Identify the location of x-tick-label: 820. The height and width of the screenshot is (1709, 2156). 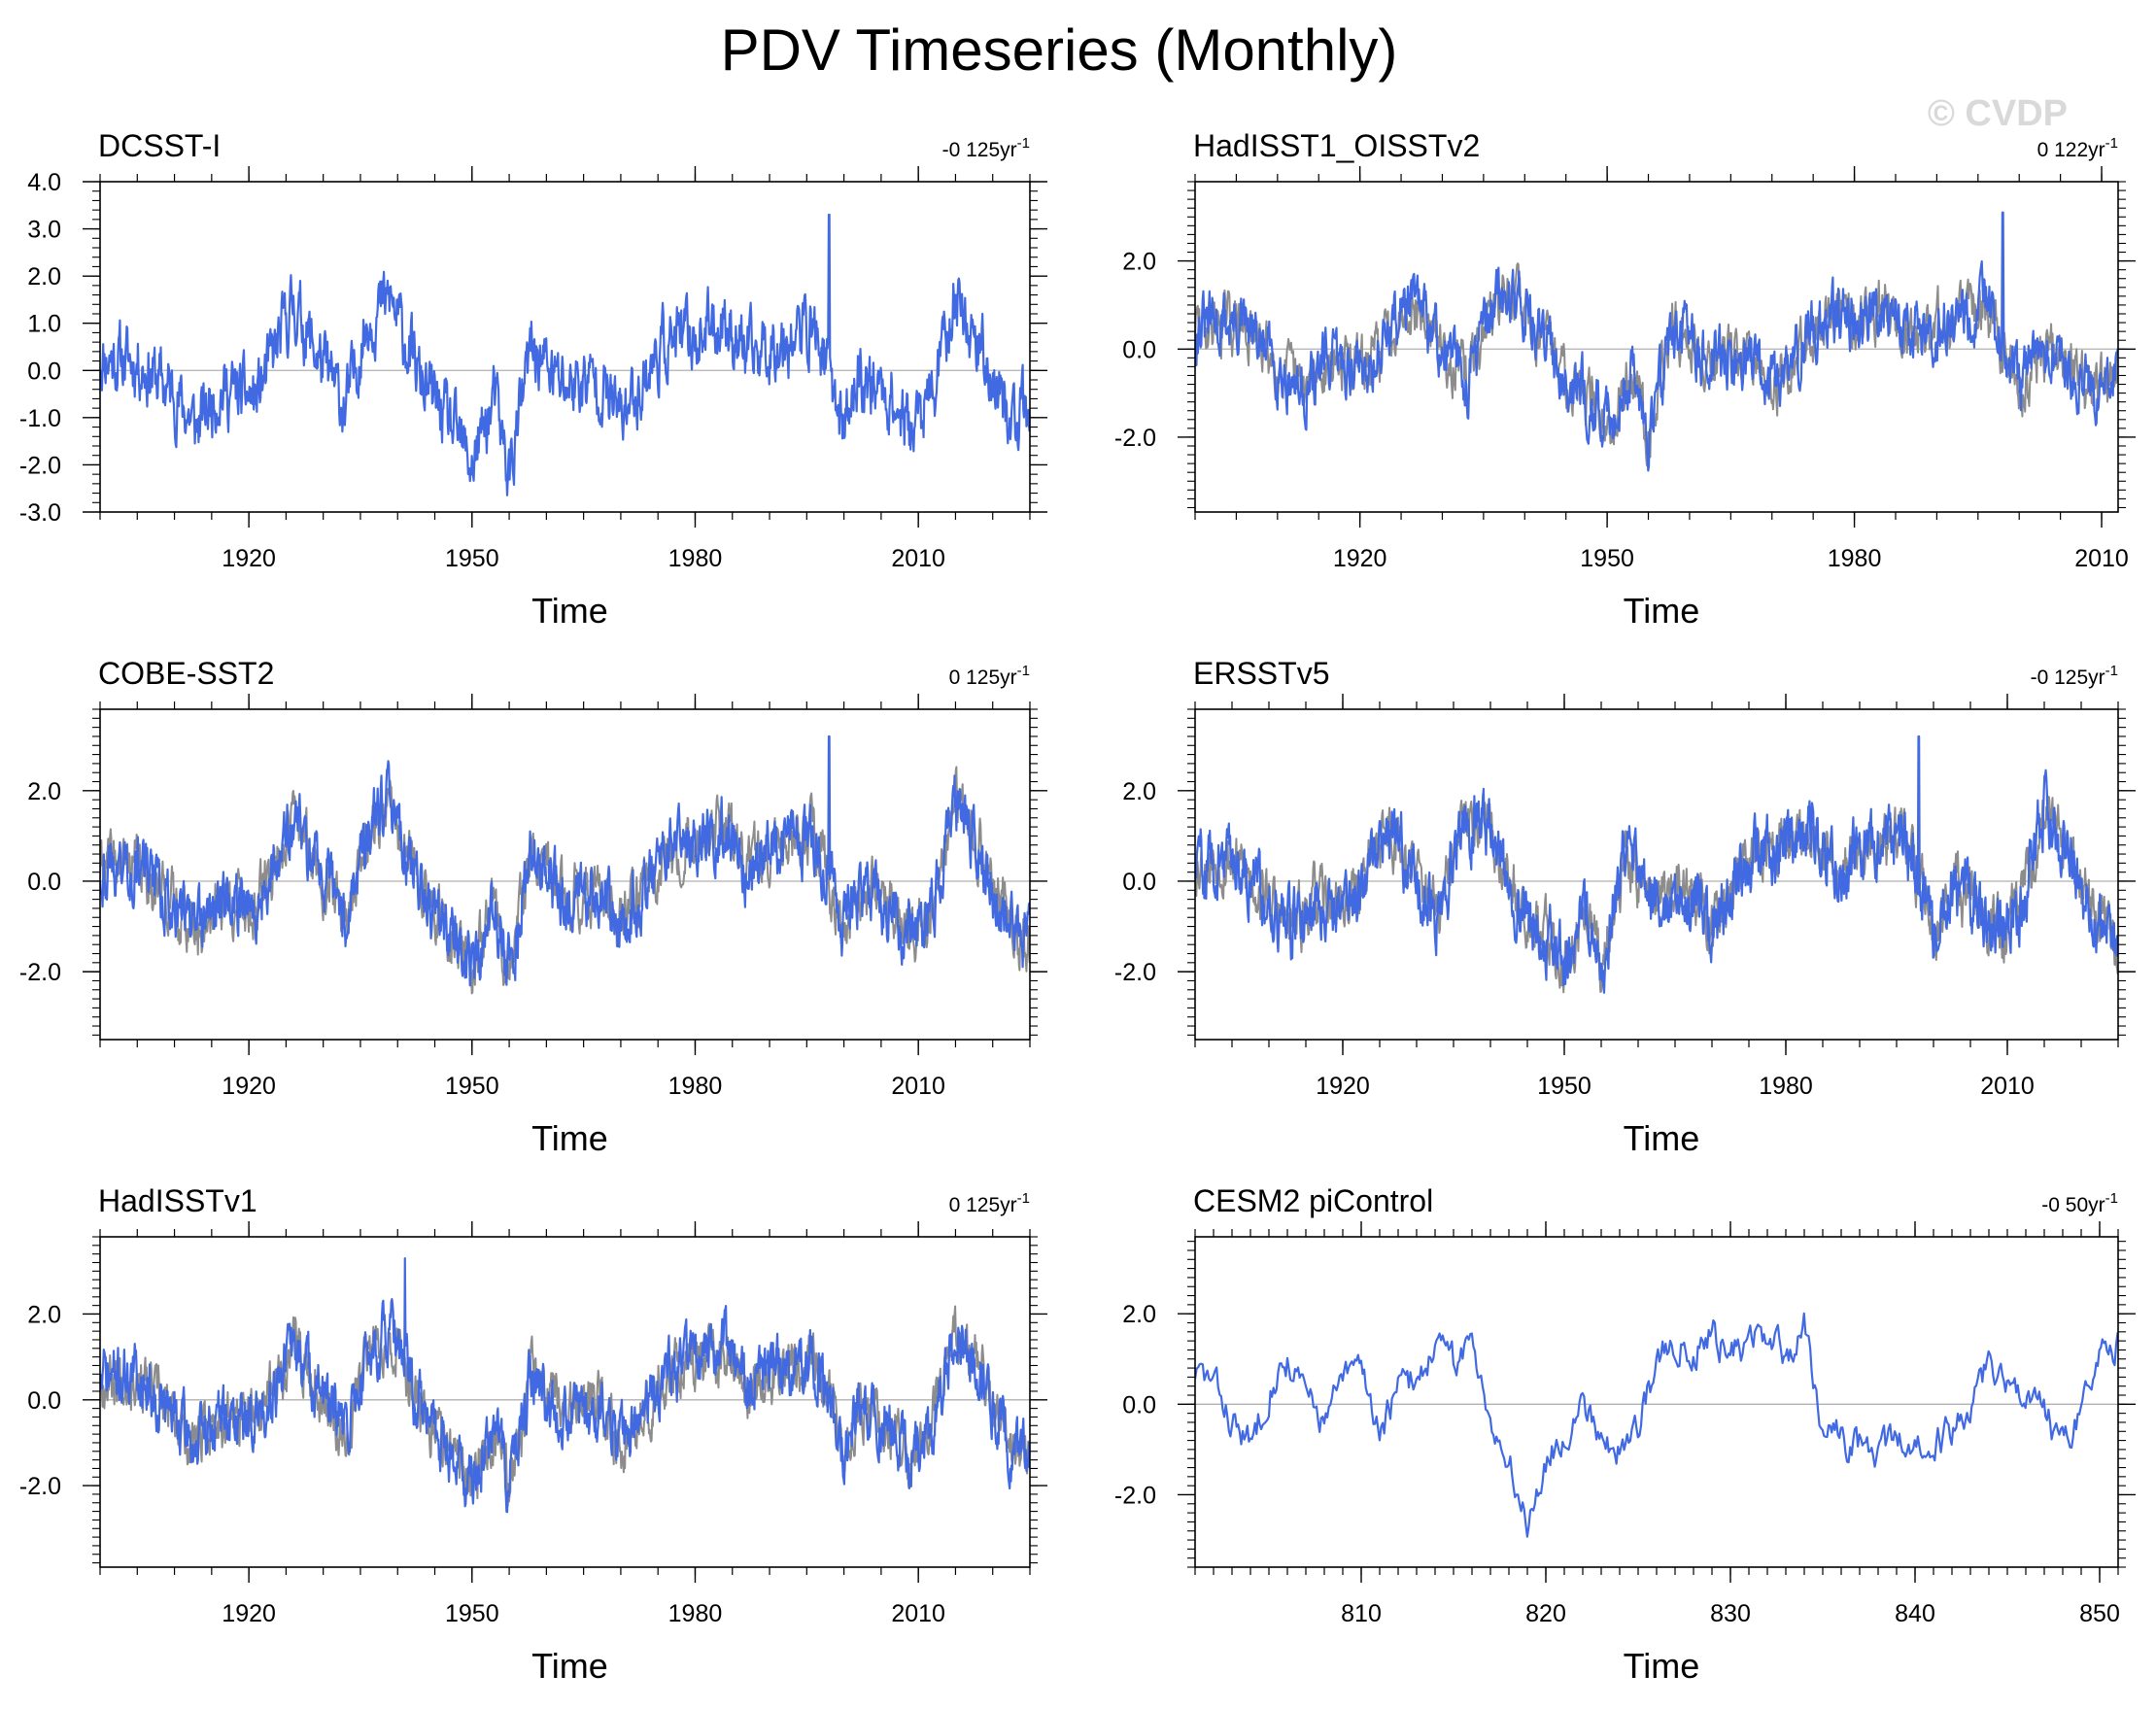
(1545, 1613).